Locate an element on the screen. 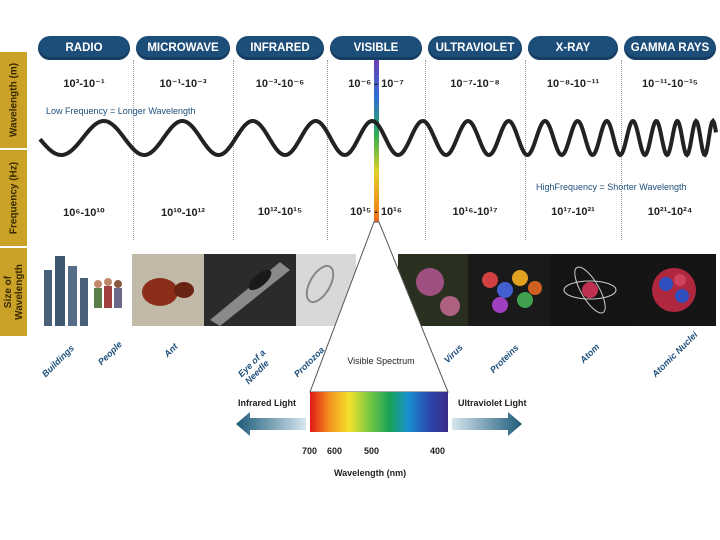 The height and width of the screenshot is (540, 720). ultraviolet-arrow-icon is located at coordinates (487, 424).